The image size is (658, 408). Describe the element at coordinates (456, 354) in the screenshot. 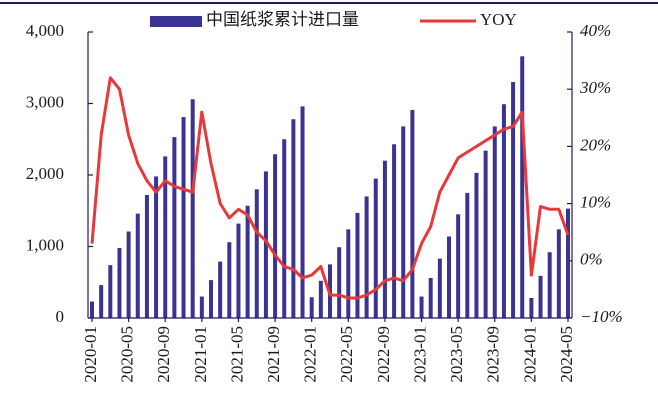

I see `x-tick-label: 2023-05` at that location.